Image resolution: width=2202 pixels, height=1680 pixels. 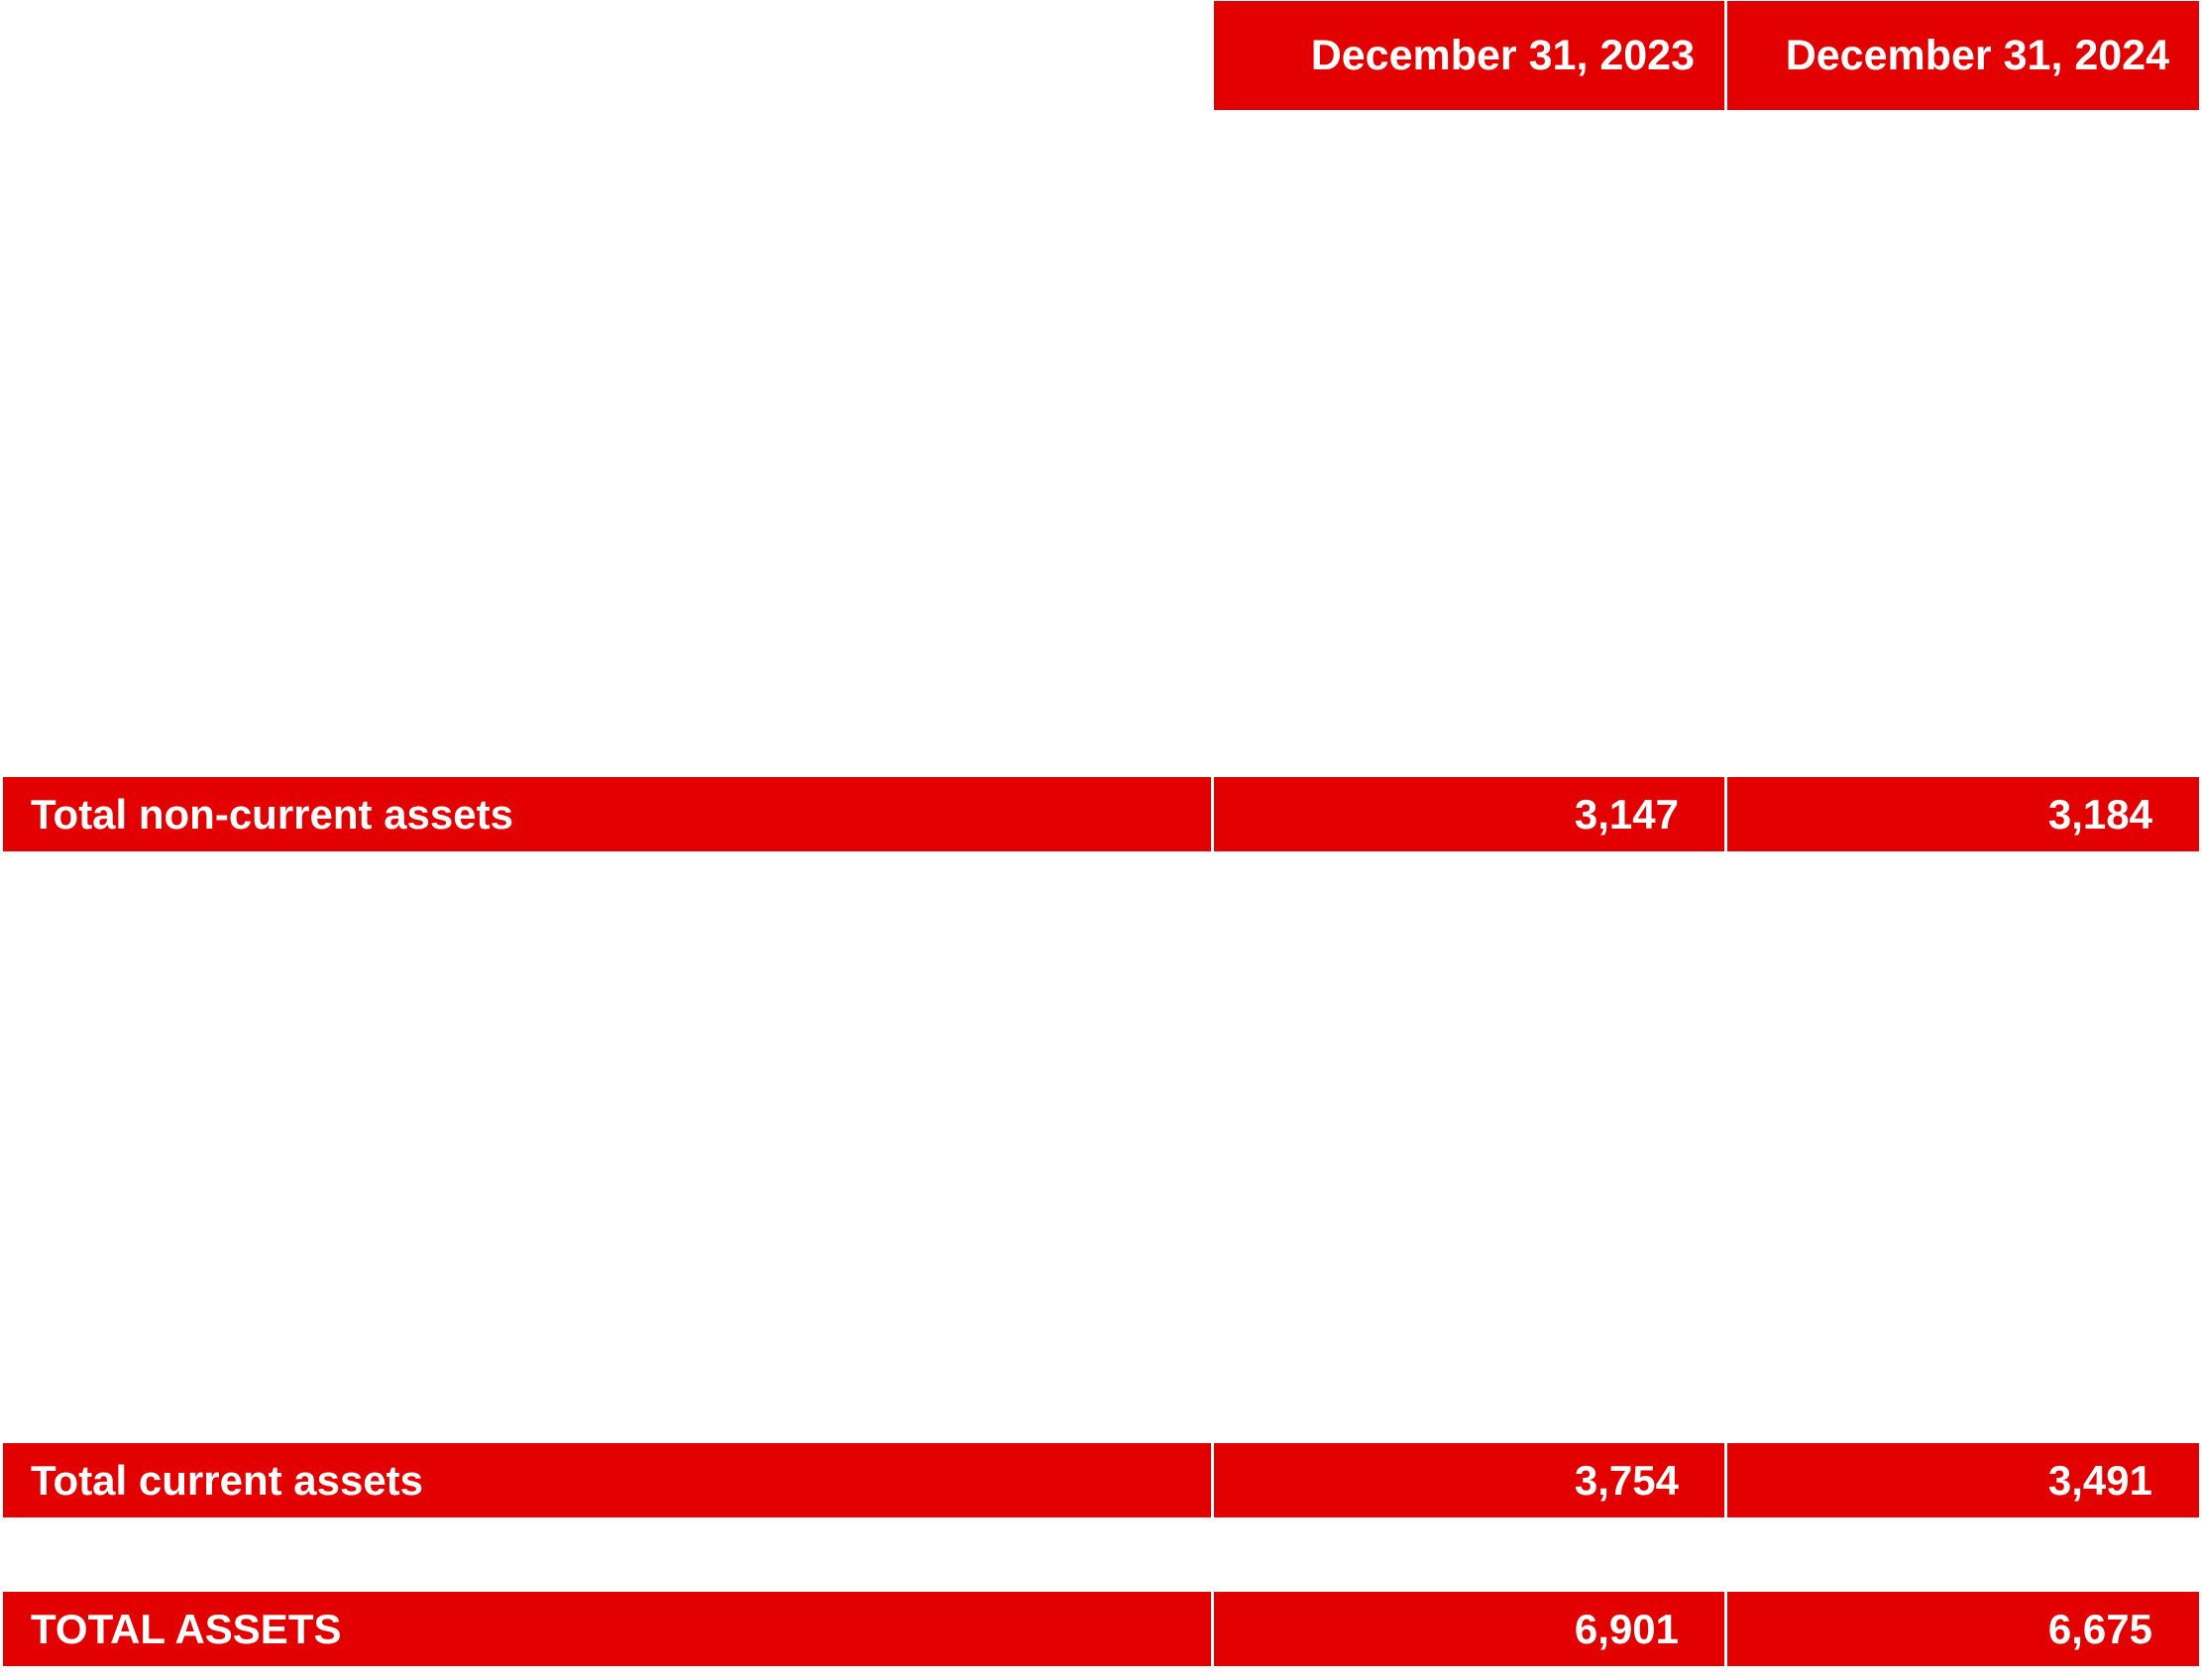 I want to click on column-header-2023: December 31, 2023, so click(x=1469, y=55).